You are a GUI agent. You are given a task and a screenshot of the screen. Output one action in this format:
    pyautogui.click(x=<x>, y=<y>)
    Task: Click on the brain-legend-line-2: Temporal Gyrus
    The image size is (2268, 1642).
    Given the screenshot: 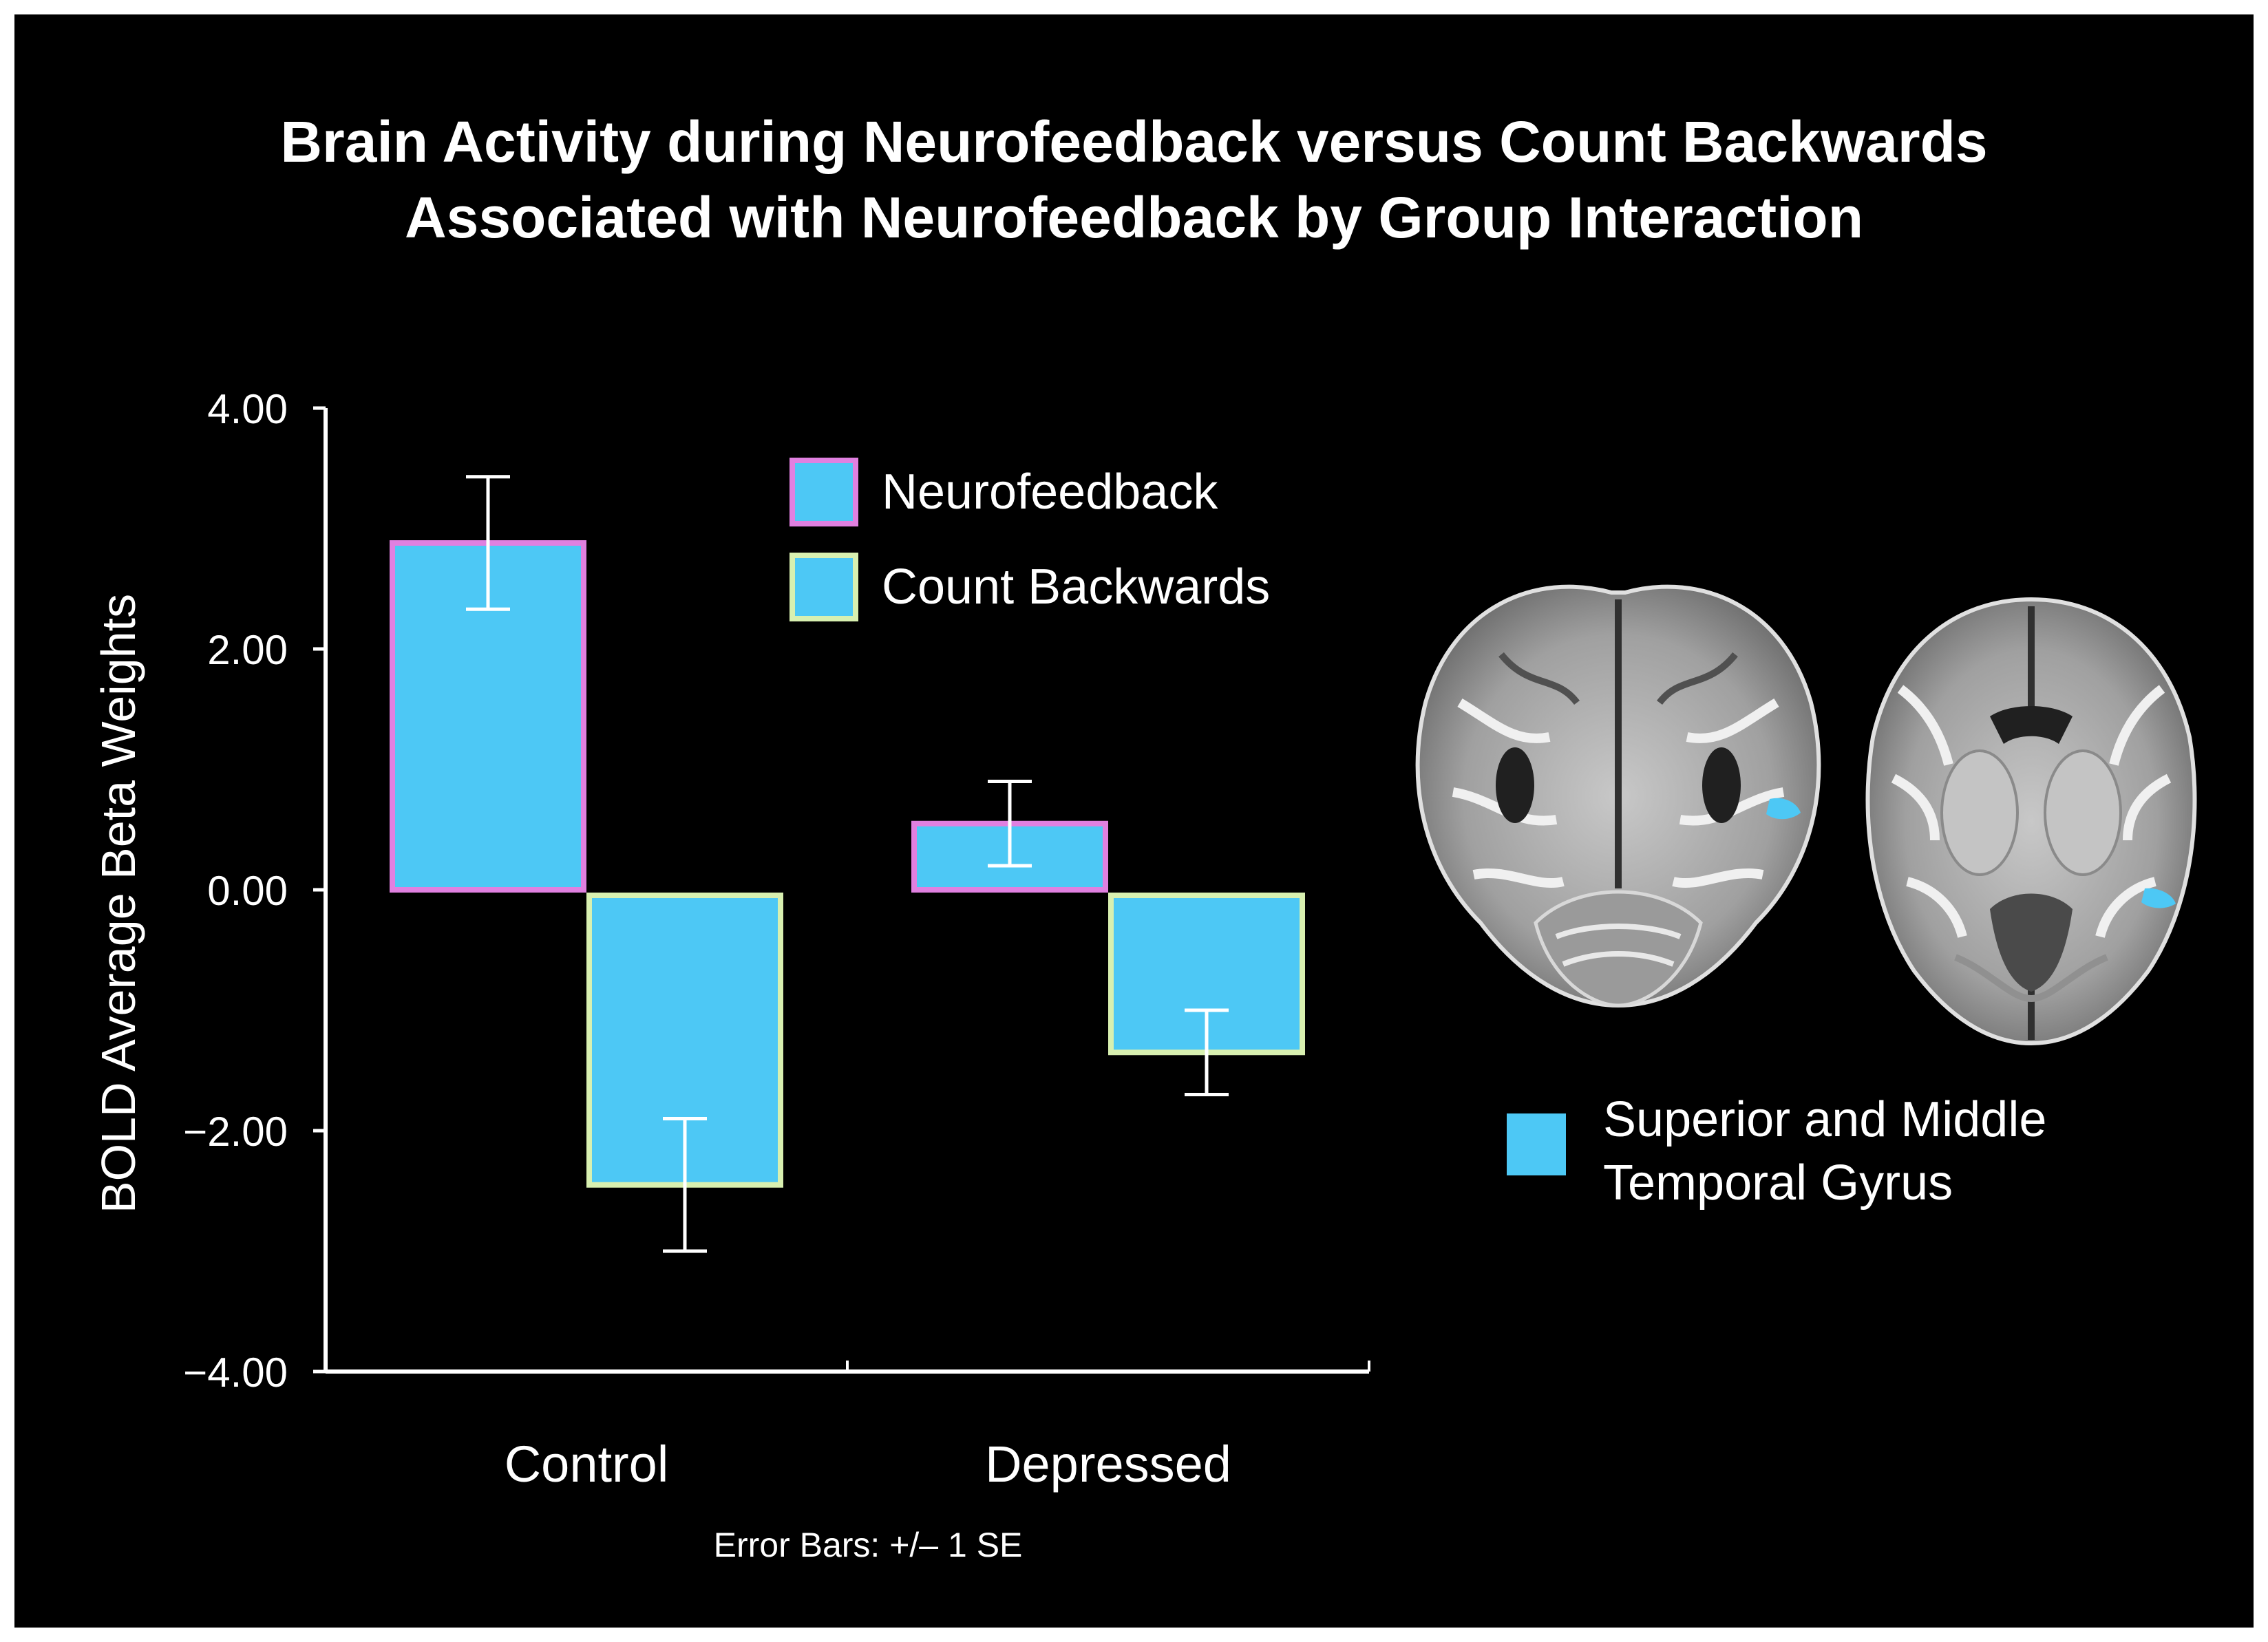 What is the action you would take?
    pyautogui.click(x=1778, y=1183)
    